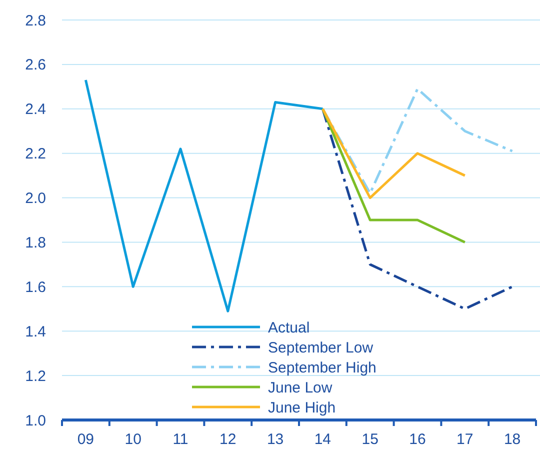  Describe the element at coordinates (35, 331) in the screenshot. I see `y-tick-label: 1.4` at that location.